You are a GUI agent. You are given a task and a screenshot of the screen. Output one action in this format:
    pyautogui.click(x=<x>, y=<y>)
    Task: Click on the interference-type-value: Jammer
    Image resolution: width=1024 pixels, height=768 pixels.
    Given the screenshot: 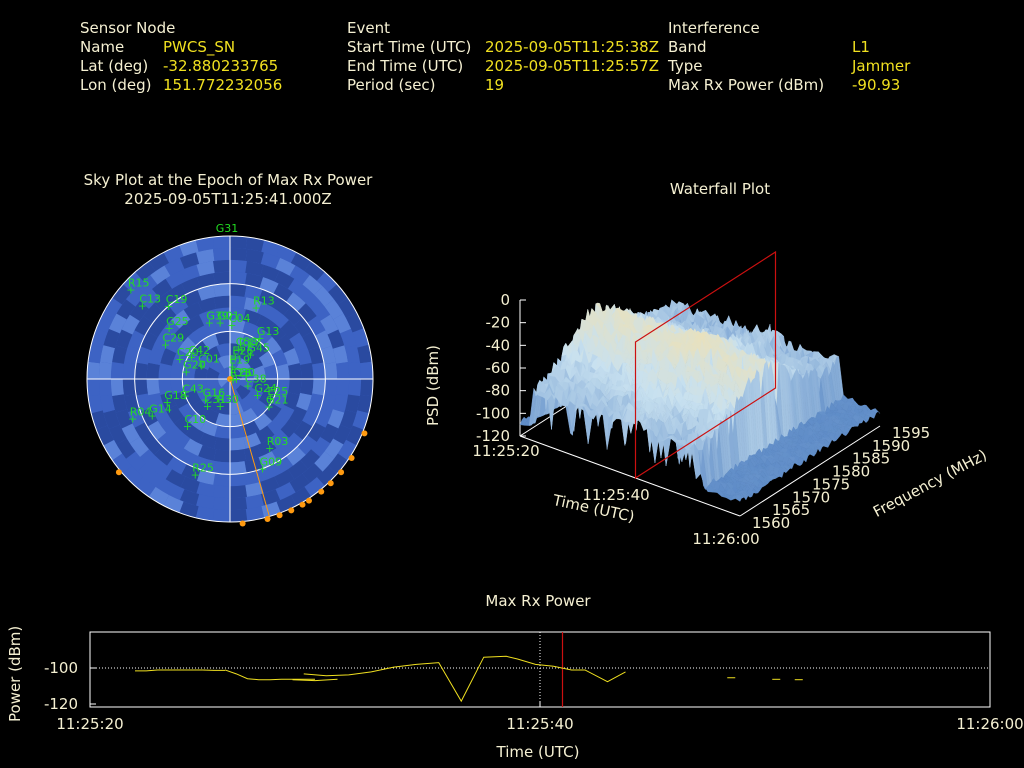 What is the action you would take?
    pyautogui.click(x=881, y=66)
    